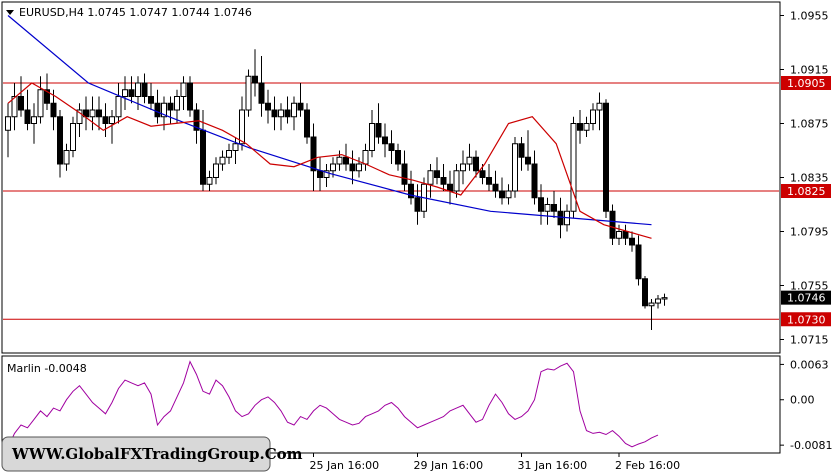  I want to click on symbol-header: EURUSD,H4 1.0745 1.0747 1.0744 1.0746, so click(135, 12).